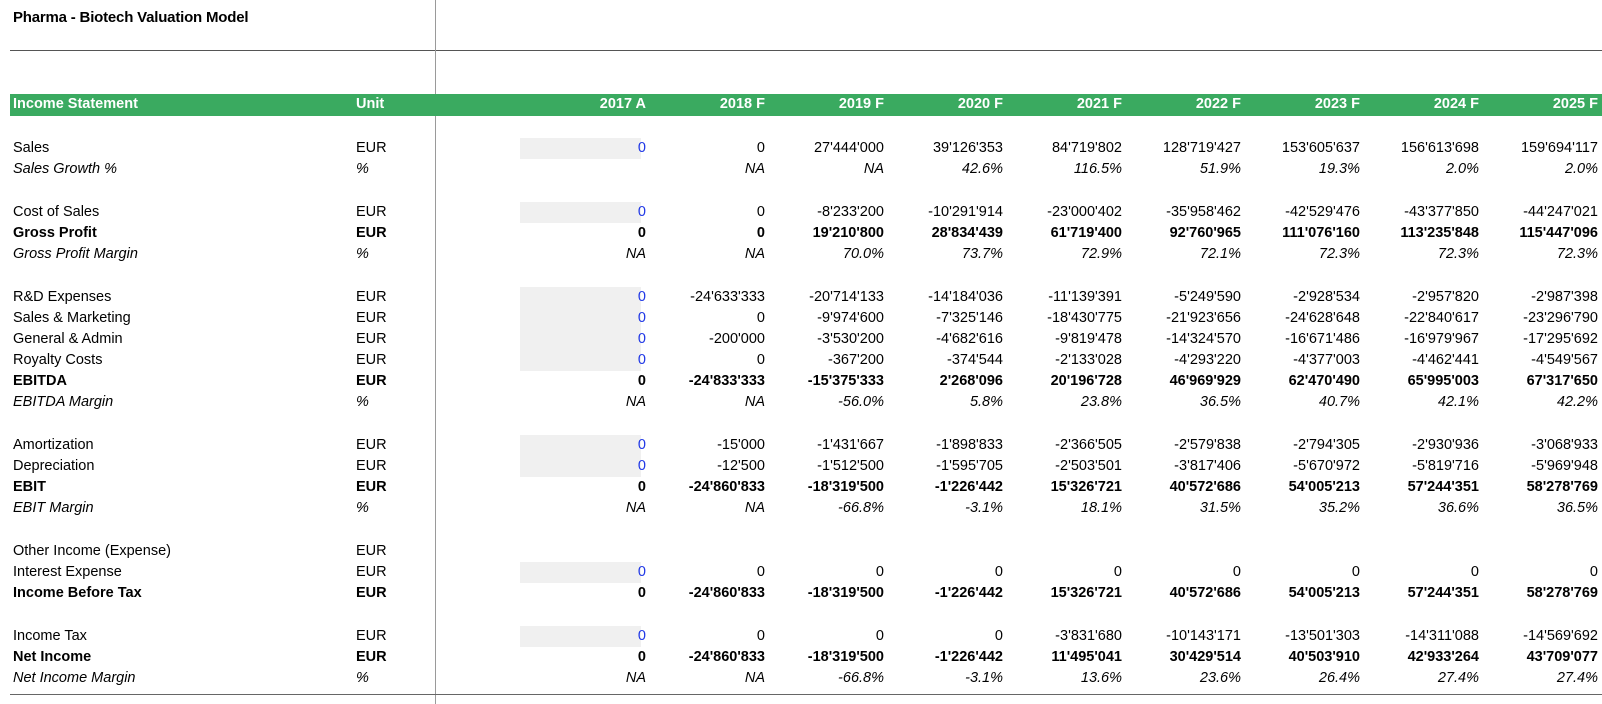 This screenshot has width=1602, height=704. I want to click on value-cell: 20'196'728, so click(1086, 381).